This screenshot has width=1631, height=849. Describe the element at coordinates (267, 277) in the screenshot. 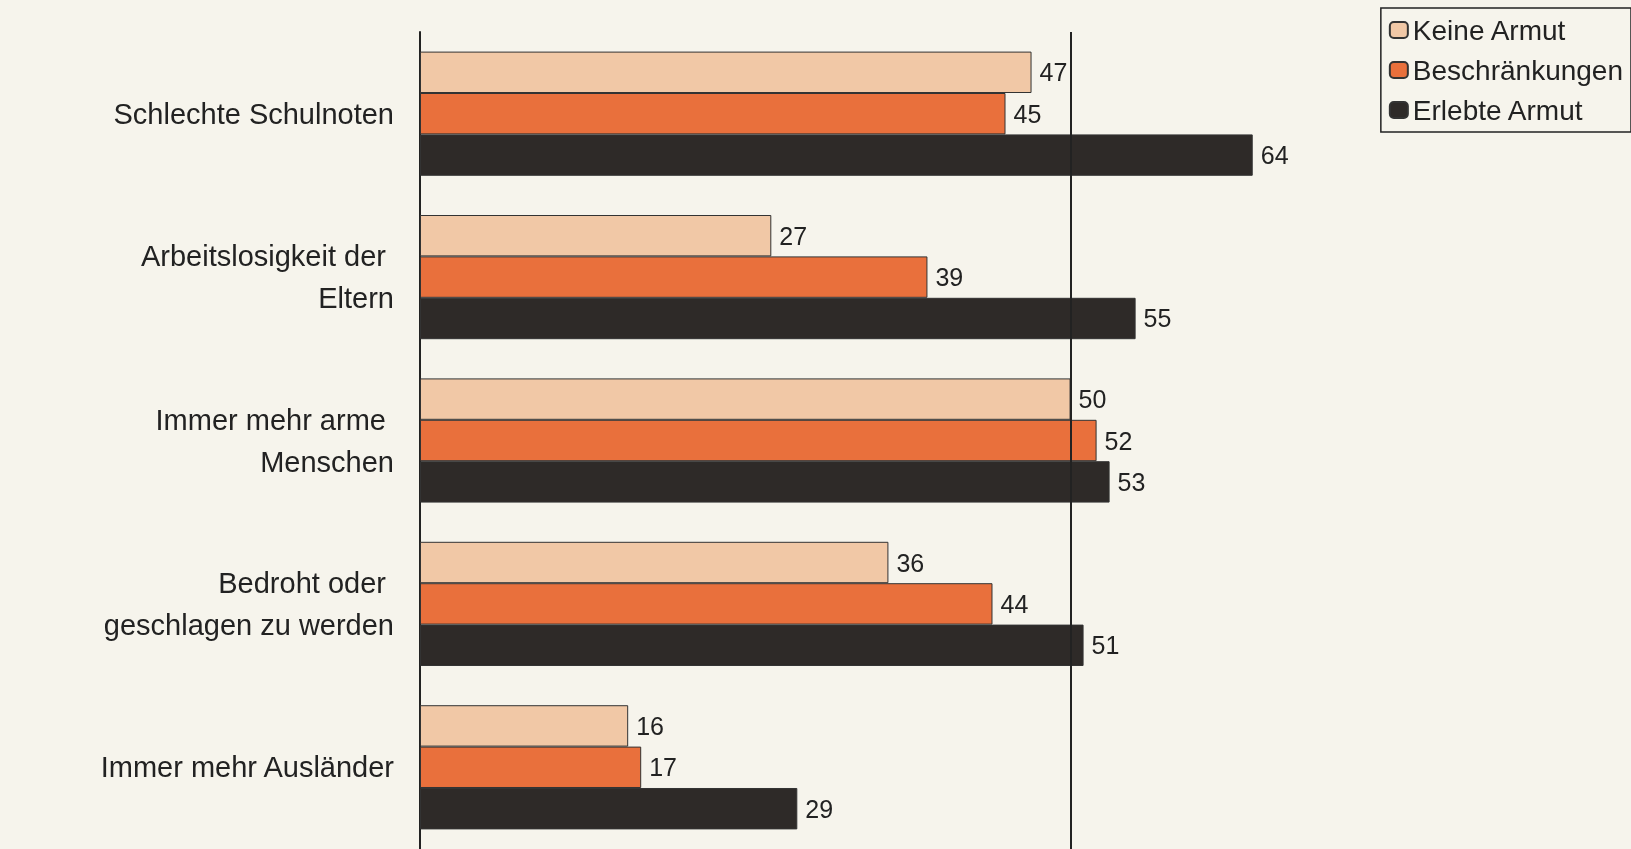

I see `y-tick-label: Arbeitslosigkeit der Eltern` at that location.